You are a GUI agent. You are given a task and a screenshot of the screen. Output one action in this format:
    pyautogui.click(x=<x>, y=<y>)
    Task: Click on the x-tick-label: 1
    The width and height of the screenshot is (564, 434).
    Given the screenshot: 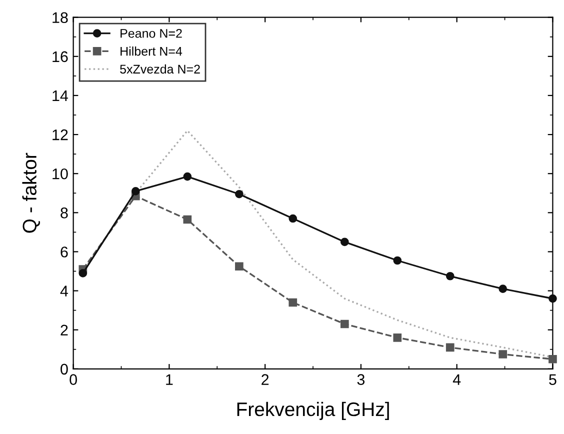 What is the action you would take?
    pyautogui.click(x=169, y=379)
    